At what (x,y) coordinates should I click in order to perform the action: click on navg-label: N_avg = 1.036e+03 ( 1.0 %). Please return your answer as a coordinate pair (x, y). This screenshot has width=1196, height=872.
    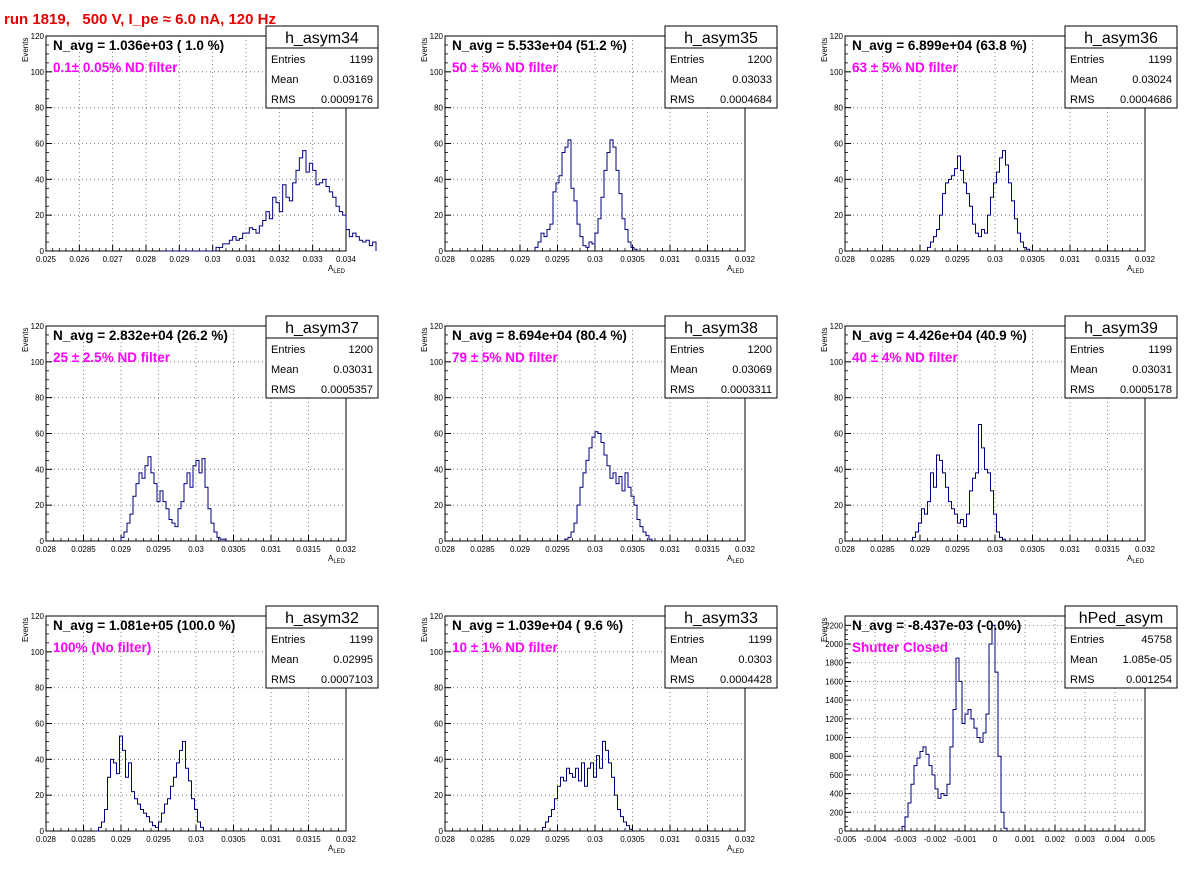
    Looking at the image, I should click on (138, 45).